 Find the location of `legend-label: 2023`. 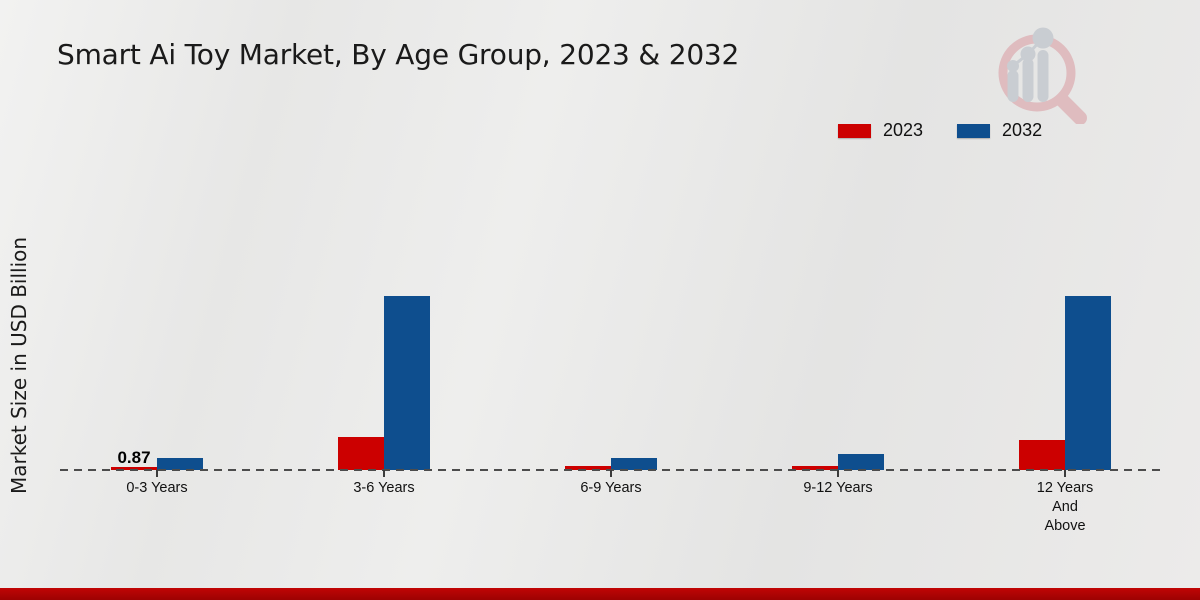

legend-label: 2023 is located at coordinates (903, 130).